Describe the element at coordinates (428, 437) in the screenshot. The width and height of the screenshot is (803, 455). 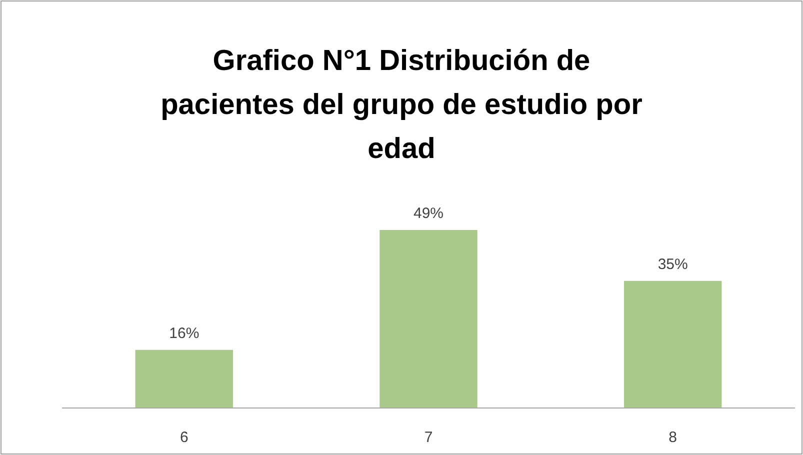
I see `x-tick-label: 7` at that location.